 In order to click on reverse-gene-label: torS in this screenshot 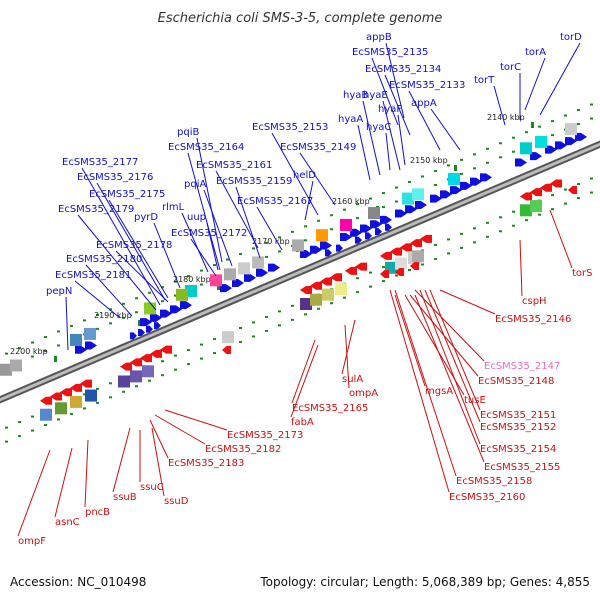, I will do `click(582, 273)`.